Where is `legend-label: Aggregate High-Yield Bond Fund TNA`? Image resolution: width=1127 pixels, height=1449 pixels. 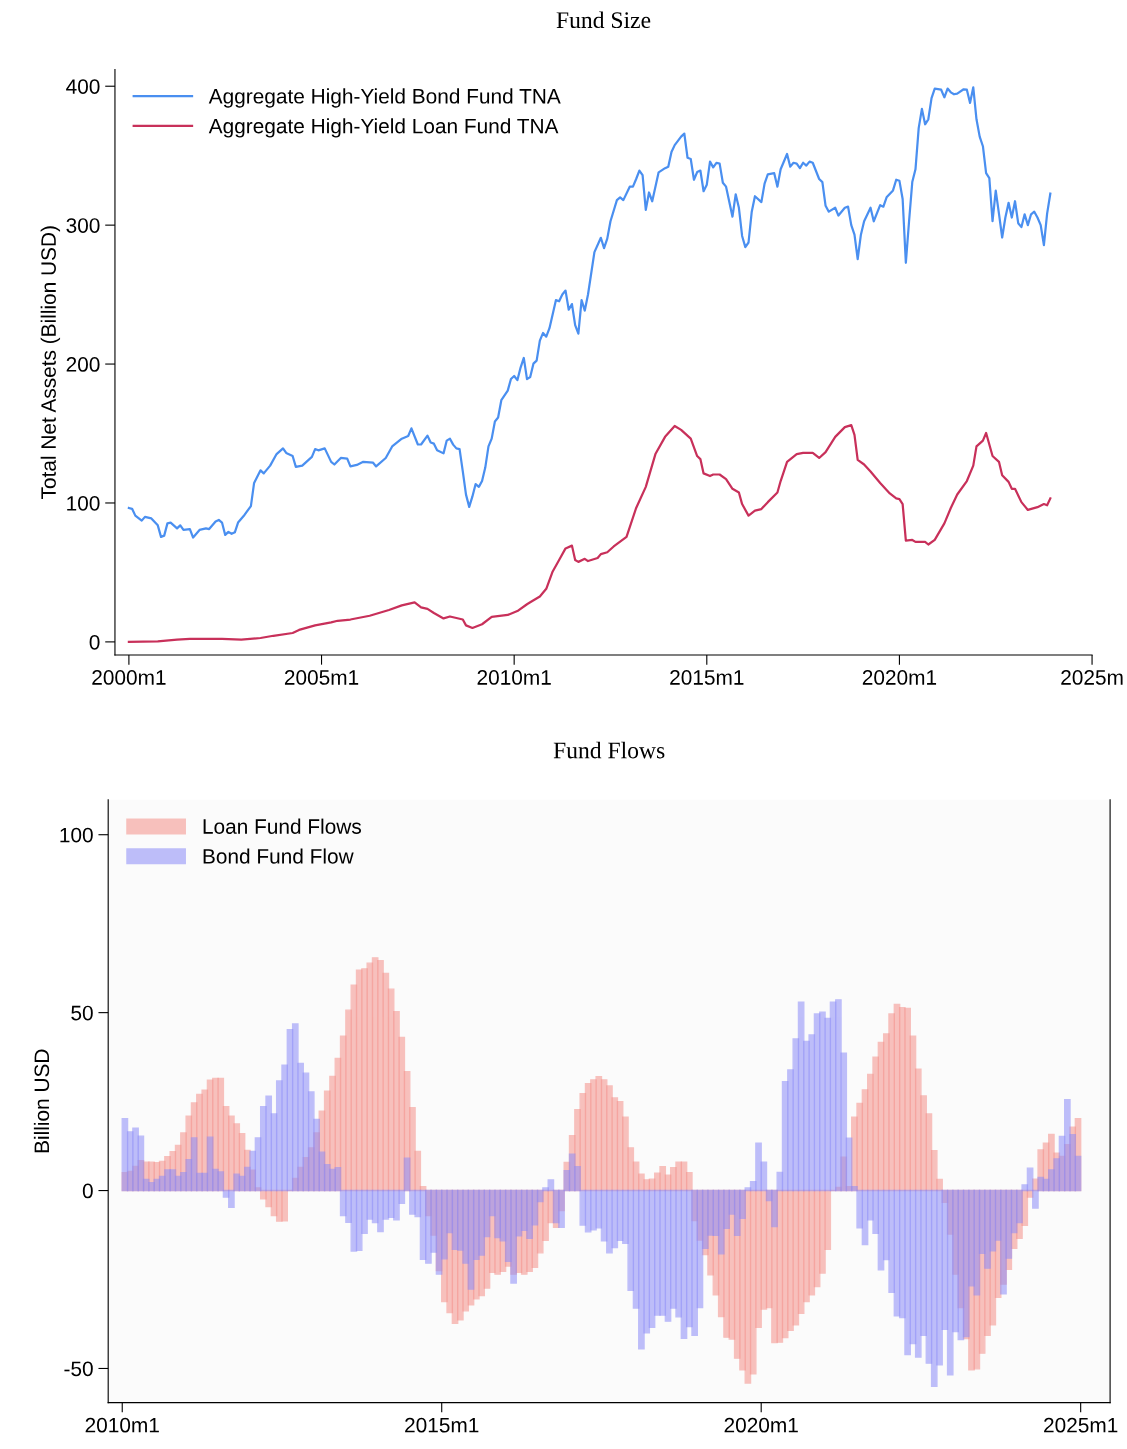
legend-label: Aggregate High-Yield Bond Fund TNA is located at coordinates (384, 98).